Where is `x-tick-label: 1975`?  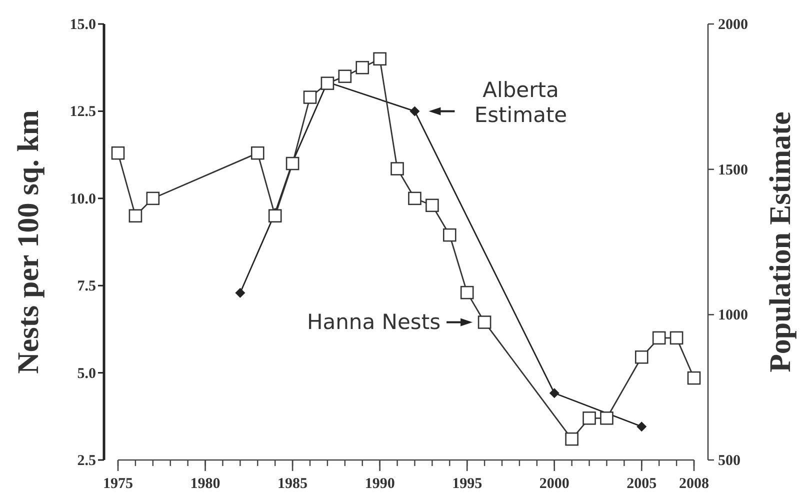
x-tick-label: 1975 is located at coordinates (118, 484).